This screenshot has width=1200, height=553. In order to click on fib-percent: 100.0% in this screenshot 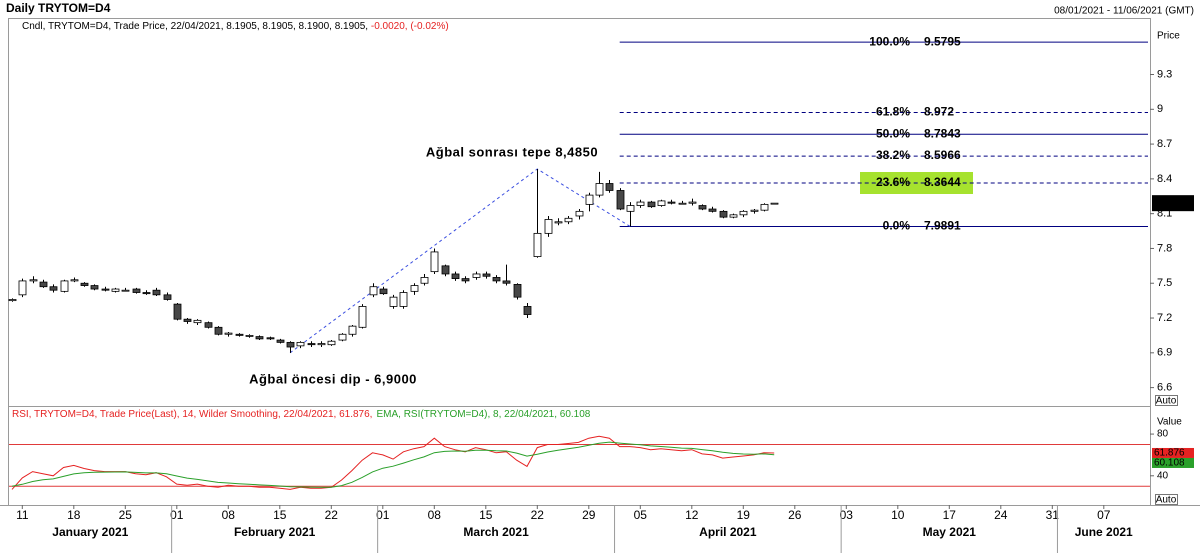, I will do `click(889, 41)`.